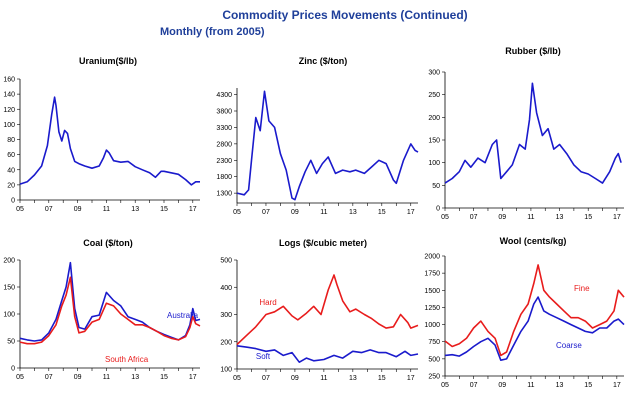 The height and width of the screenshot is (411, 640). Describe the element at coordinates (224, 112) in the screenshot. I see `y-tick-label: 3800` at that location.